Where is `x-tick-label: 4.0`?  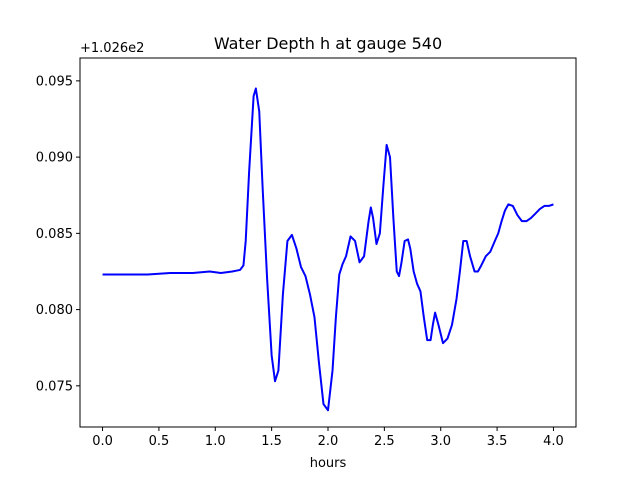 x-tick-label: 4.0 is located at coordinates (553, 441).